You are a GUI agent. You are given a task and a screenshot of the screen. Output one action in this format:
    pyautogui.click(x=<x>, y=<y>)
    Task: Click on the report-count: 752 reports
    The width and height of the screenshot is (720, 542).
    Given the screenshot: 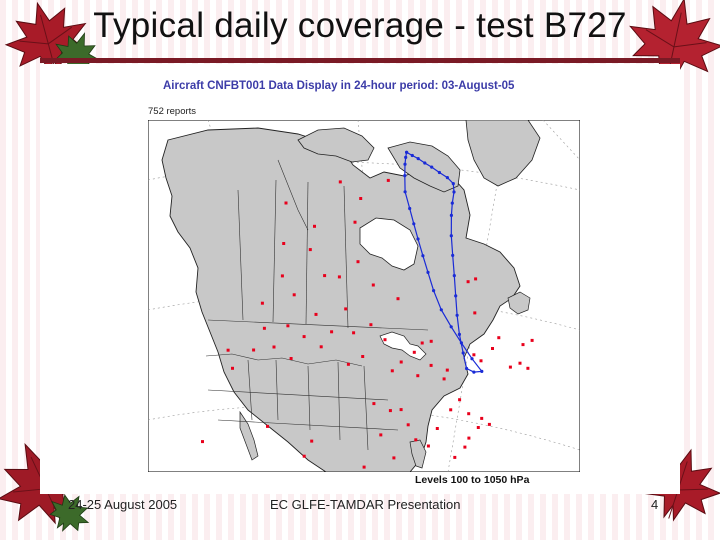 What is the action you would take?
    pyautogui.click(x=172, y=111)
    